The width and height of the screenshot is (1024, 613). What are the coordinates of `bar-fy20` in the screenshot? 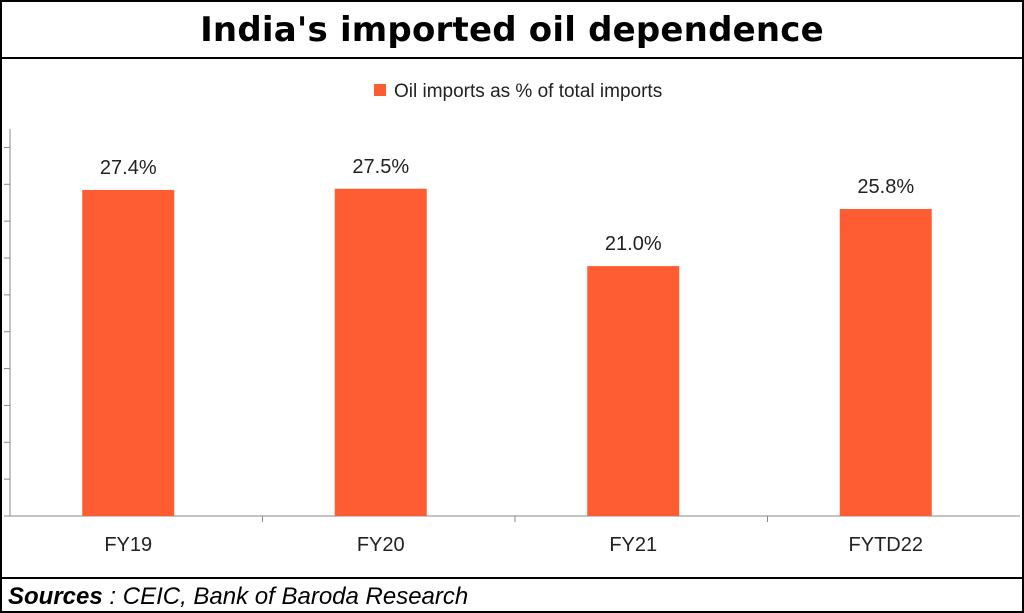 It's located at (380, 352).